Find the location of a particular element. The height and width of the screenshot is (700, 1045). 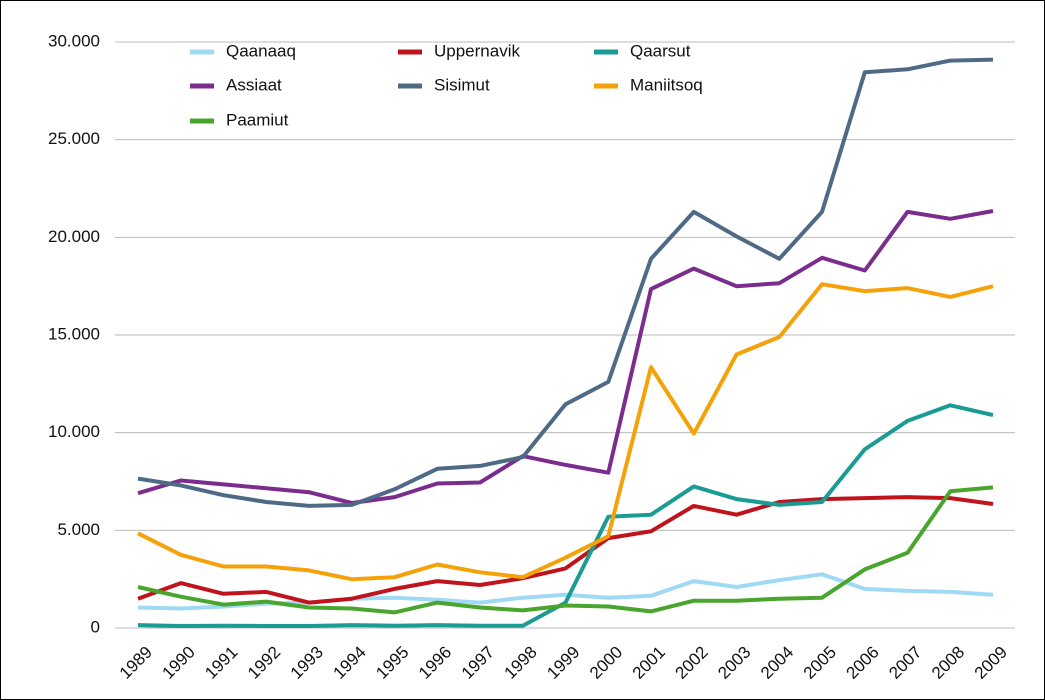

series-line is located at coordinates (565, 550).